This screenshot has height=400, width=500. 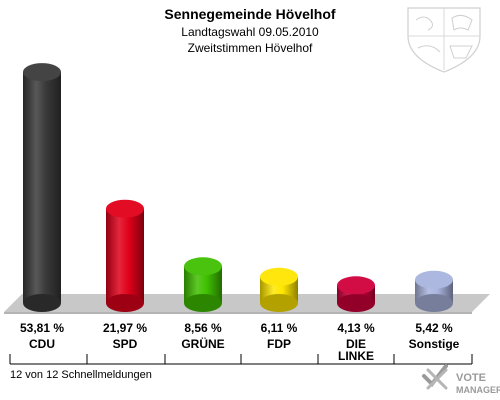 I want to click on bar-spd, so click(x=125, y=255).